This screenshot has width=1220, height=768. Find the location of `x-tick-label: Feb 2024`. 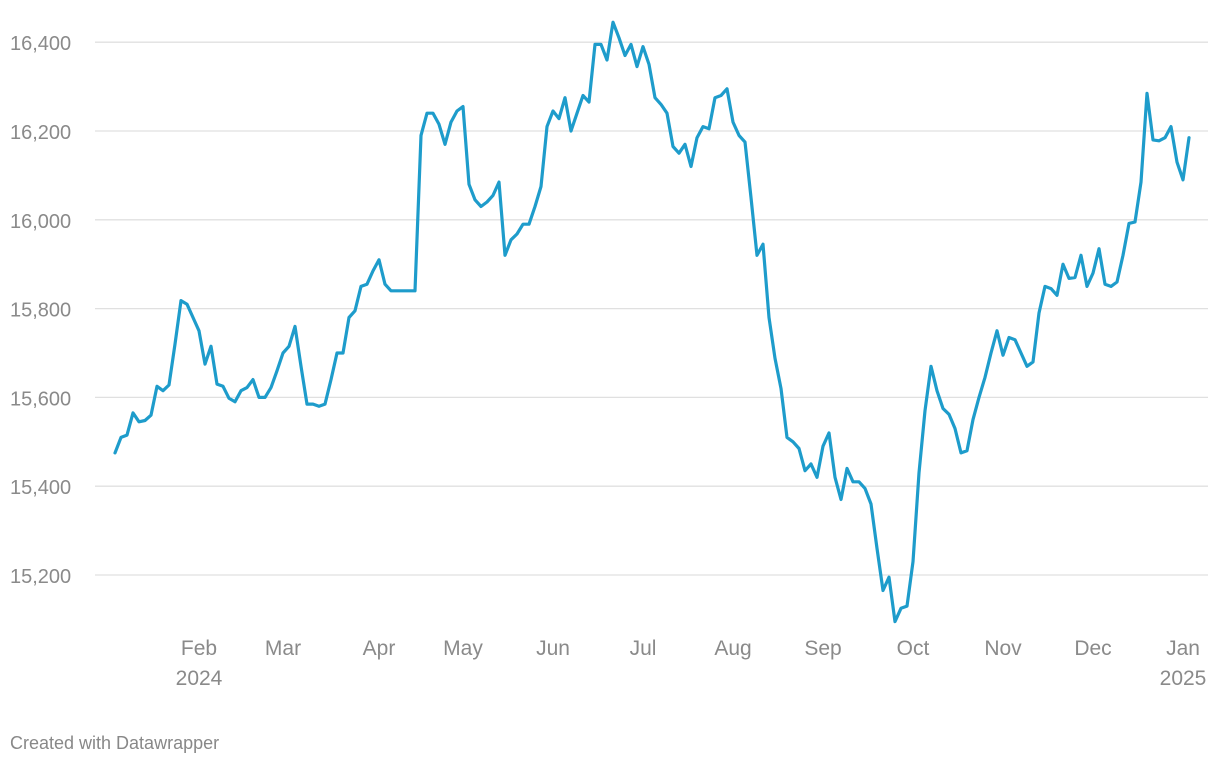

x-tick-label: Feb 2024 is located at coordinates (199, 663).